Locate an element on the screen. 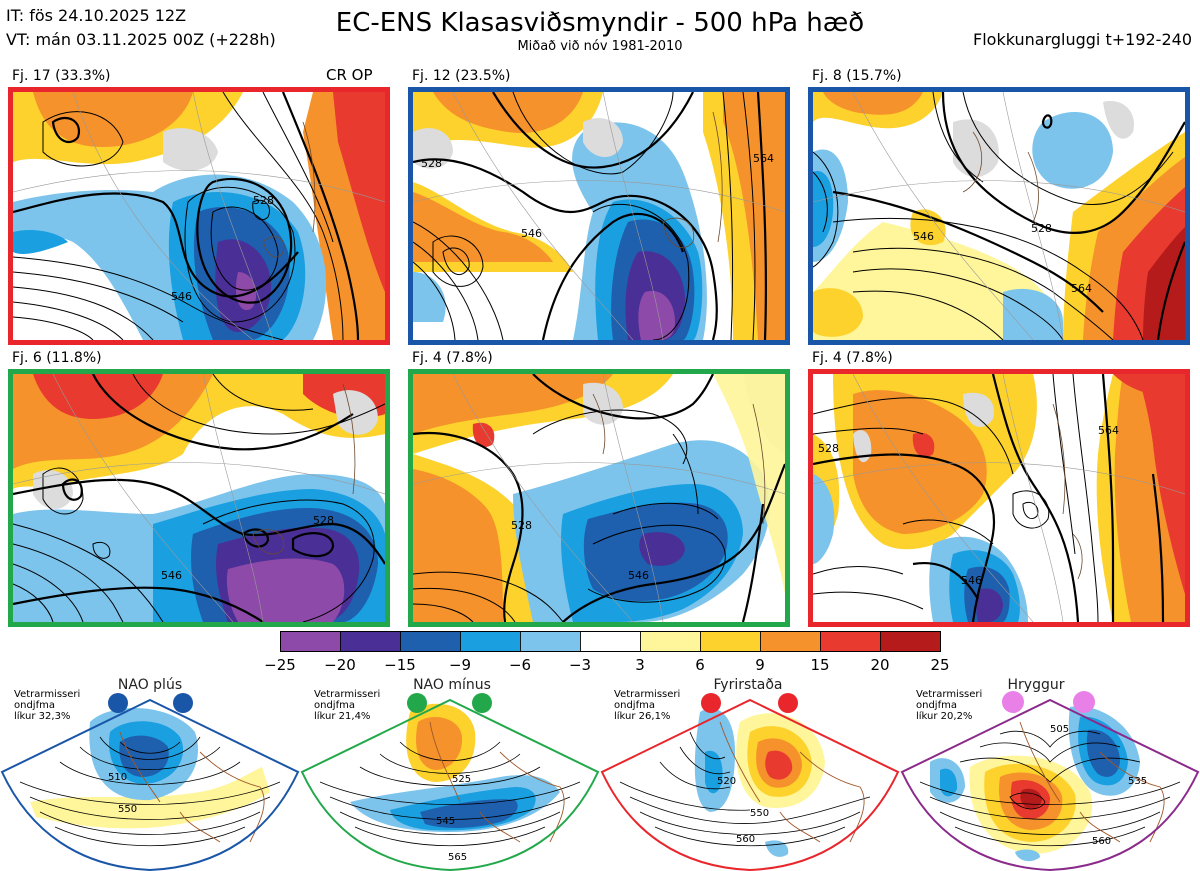 This screenshot has width=1200, height=871. regime-4-note-months: ondjfma is located at coordinates (936, 705).